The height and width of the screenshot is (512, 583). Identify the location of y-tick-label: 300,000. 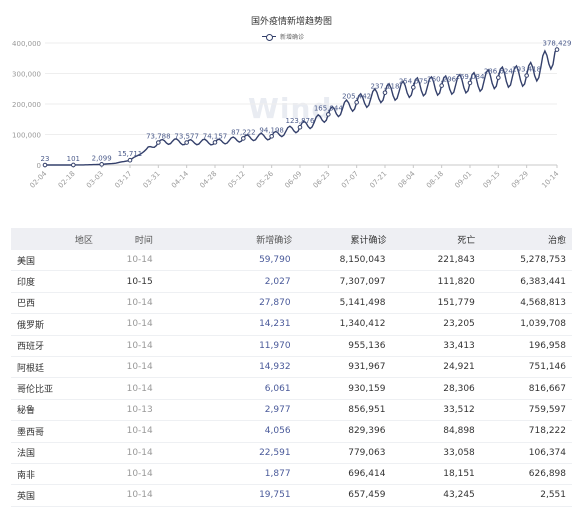
(26, 75).